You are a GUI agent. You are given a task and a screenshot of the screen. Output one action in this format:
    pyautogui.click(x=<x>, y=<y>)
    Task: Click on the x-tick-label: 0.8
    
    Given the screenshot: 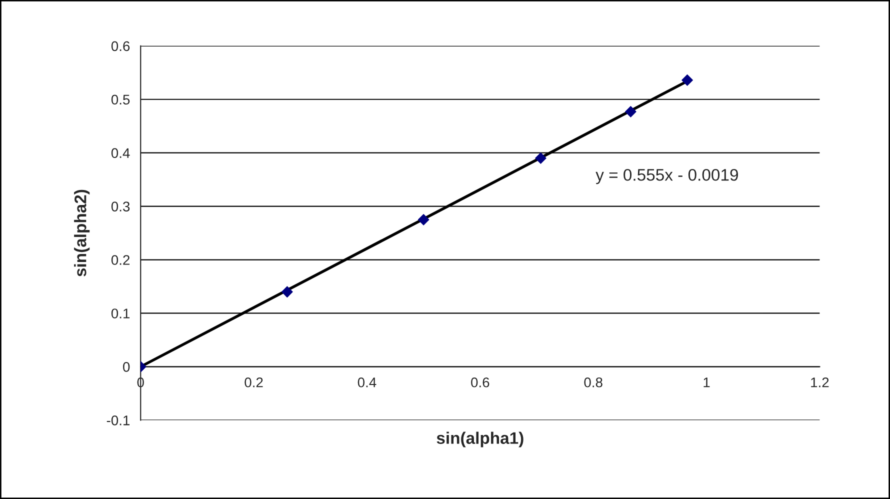 What is the action you would take?
    pyautogui.click(x=593, y=382)
    